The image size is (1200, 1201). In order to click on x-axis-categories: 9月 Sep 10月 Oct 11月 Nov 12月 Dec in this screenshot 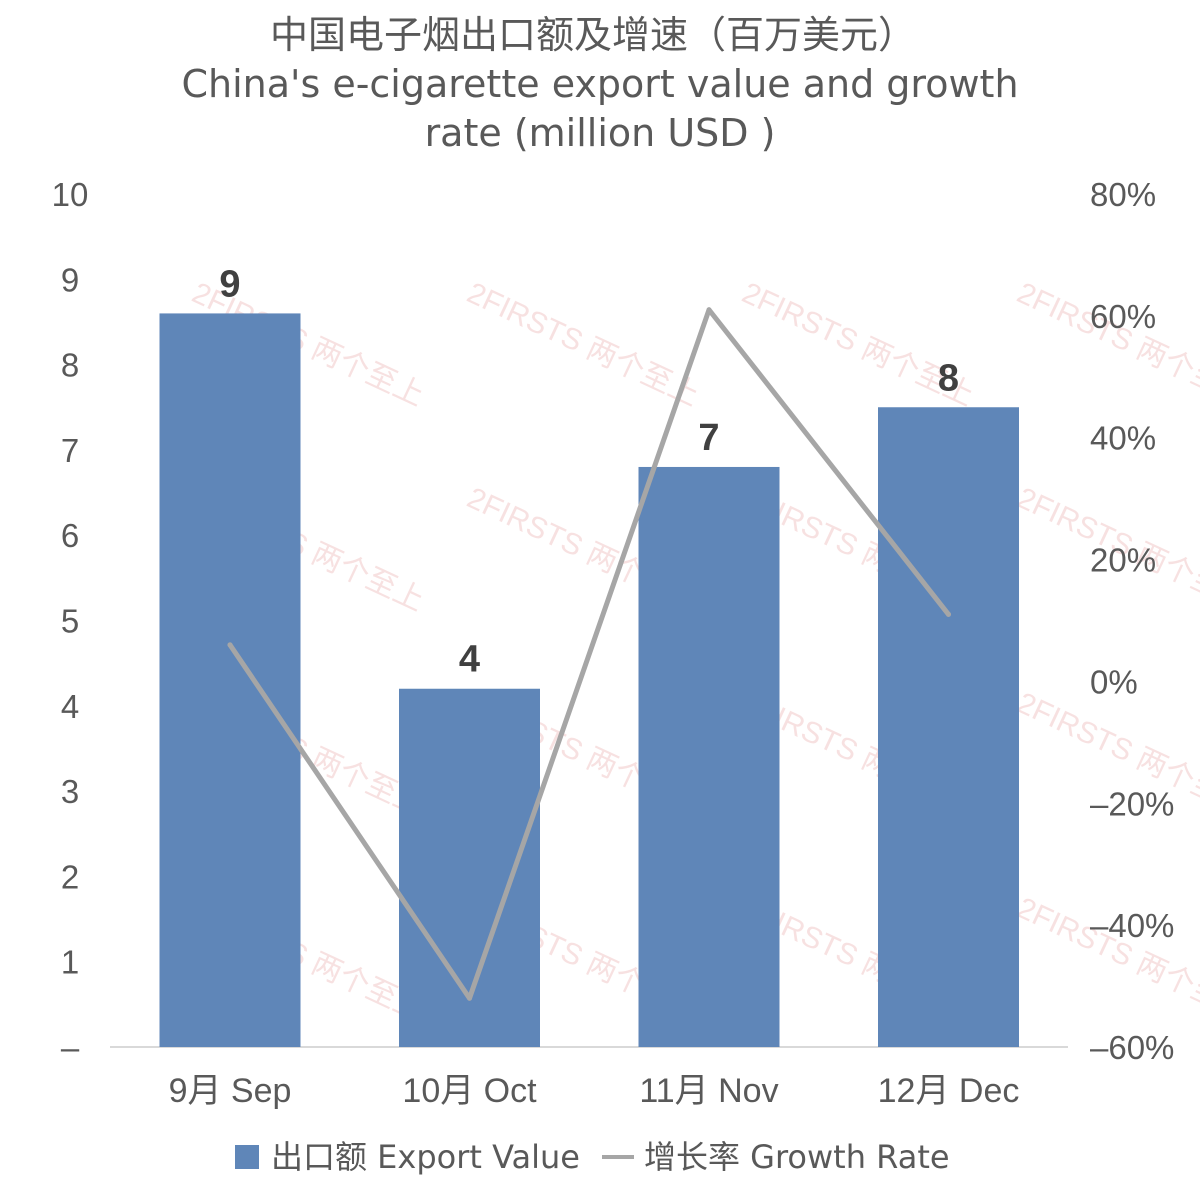, I will do `click(594, 1091)`.